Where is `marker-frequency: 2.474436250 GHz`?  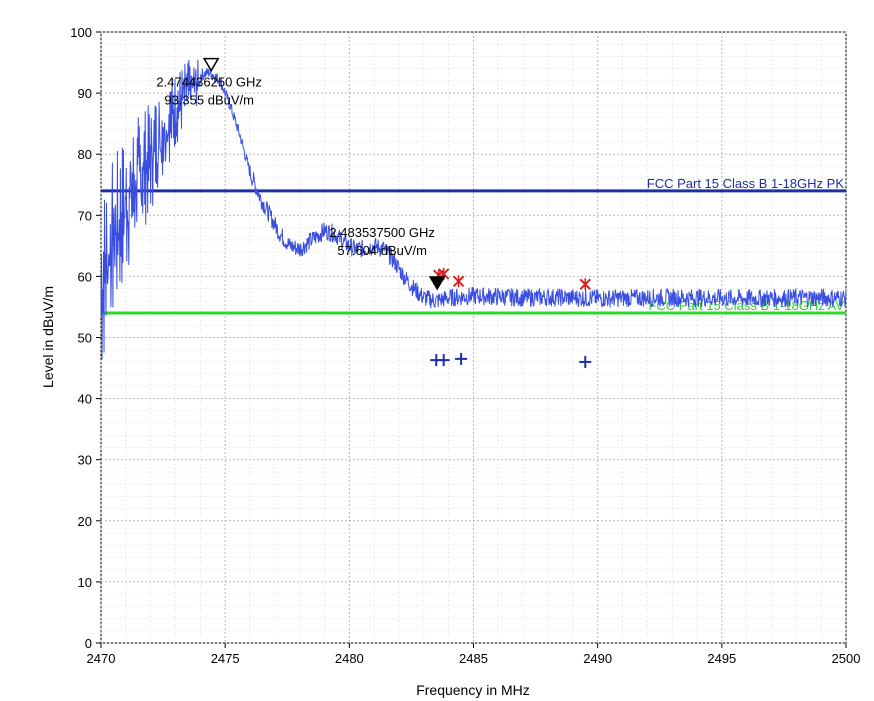
marker-frequency: 2.474436250 GHz is located at coordinates (209, 82).